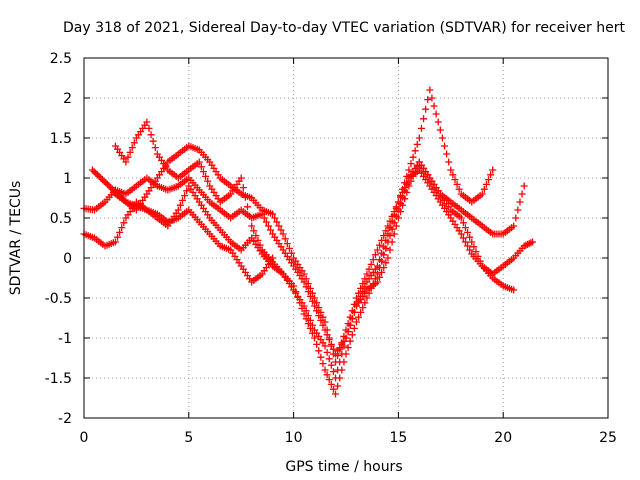 Image resolution: width=640 pixels, height=480 pixels. What do you see at coordinates (84, 438) in the screenshot?
I see `x-tick-label: 0` at bounding box center [84, 438].